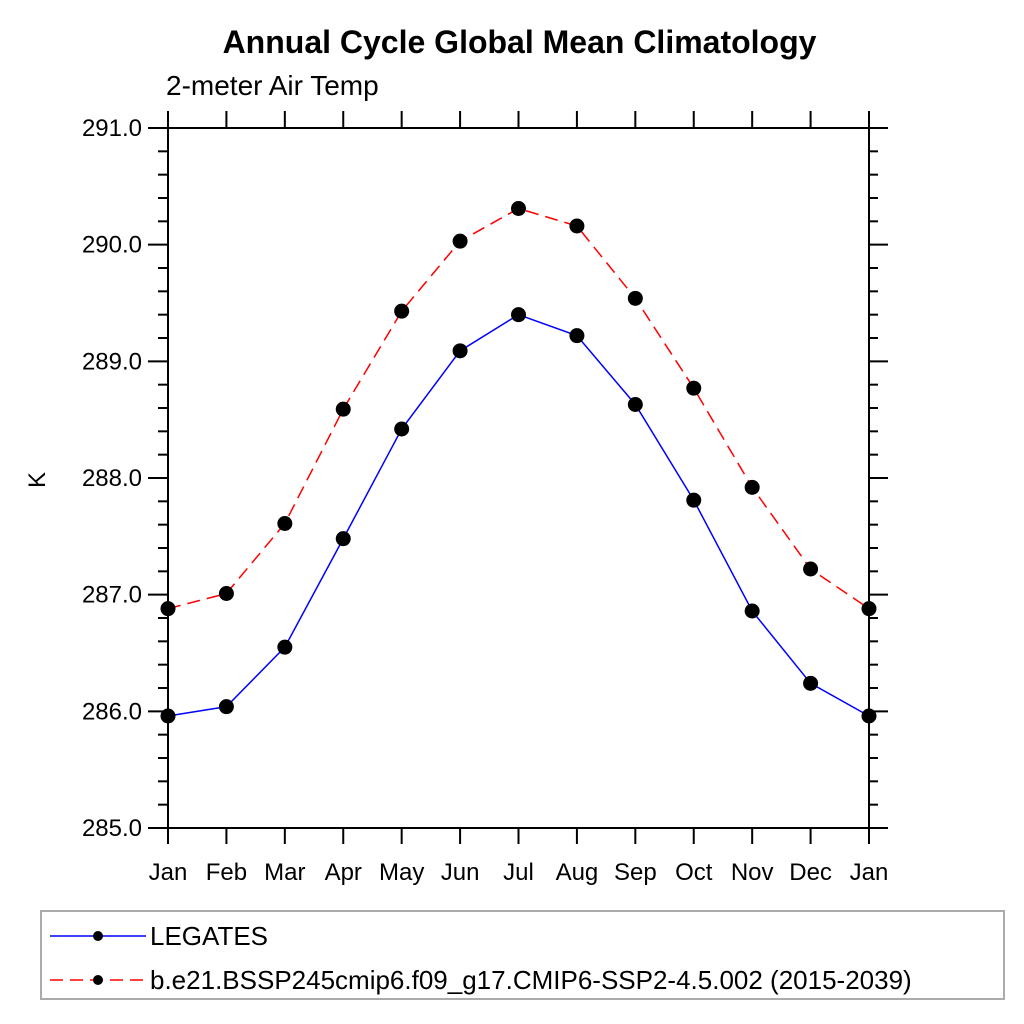  Describe the element at coordinates (343, 872) in the screenshot. I see `x-tick-label: Apr` at that location.